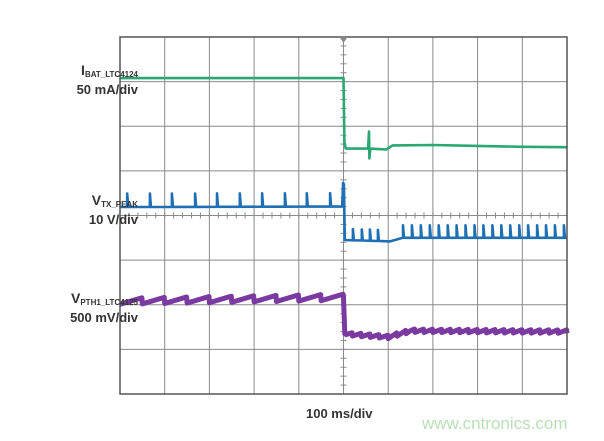  What do you see at coordinates (83, 70) in the screenshot?
I see `label-ibat-main: I` at bounding box center [83, 70].